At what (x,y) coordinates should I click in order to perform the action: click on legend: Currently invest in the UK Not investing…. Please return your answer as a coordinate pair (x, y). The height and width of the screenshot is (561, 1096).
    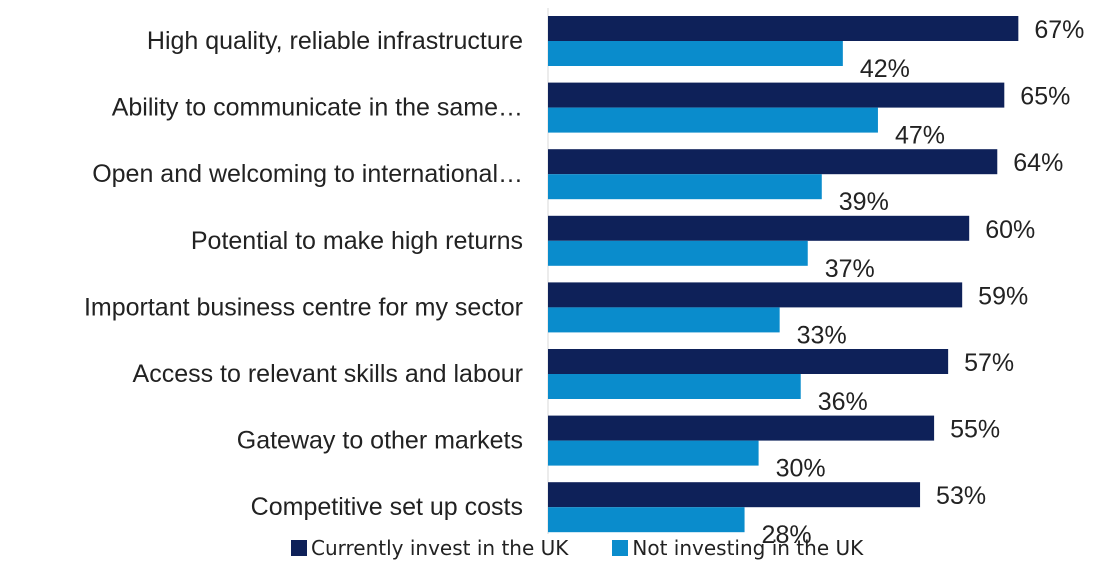
    Looking at the image, I should click on (577, 548).